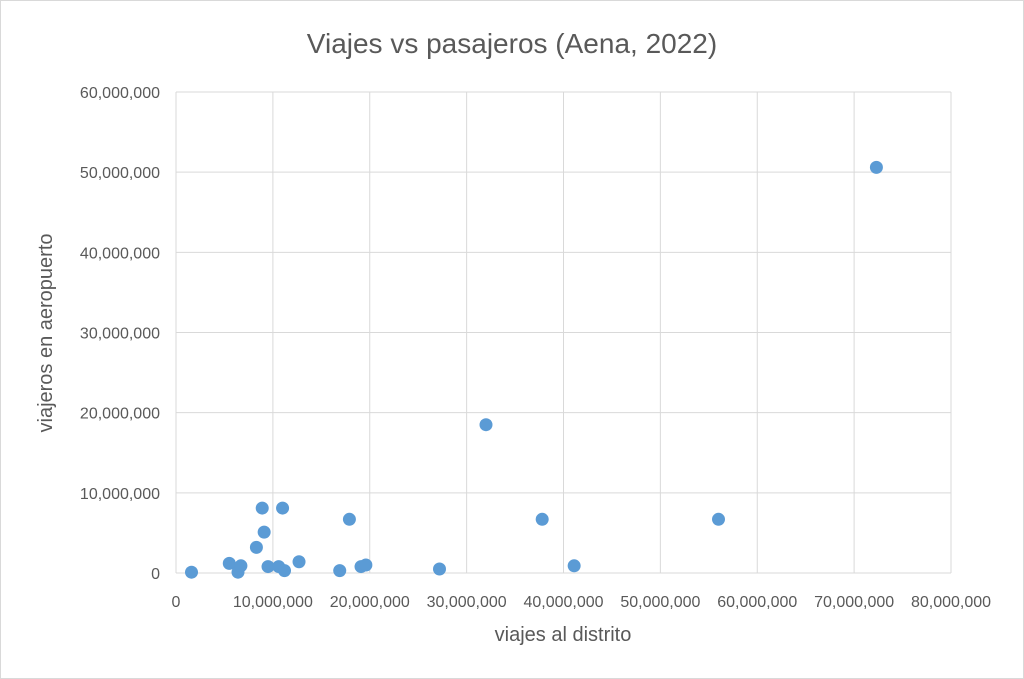  I want to click on x-tick-label: 70,000,000, so click(854, 602).